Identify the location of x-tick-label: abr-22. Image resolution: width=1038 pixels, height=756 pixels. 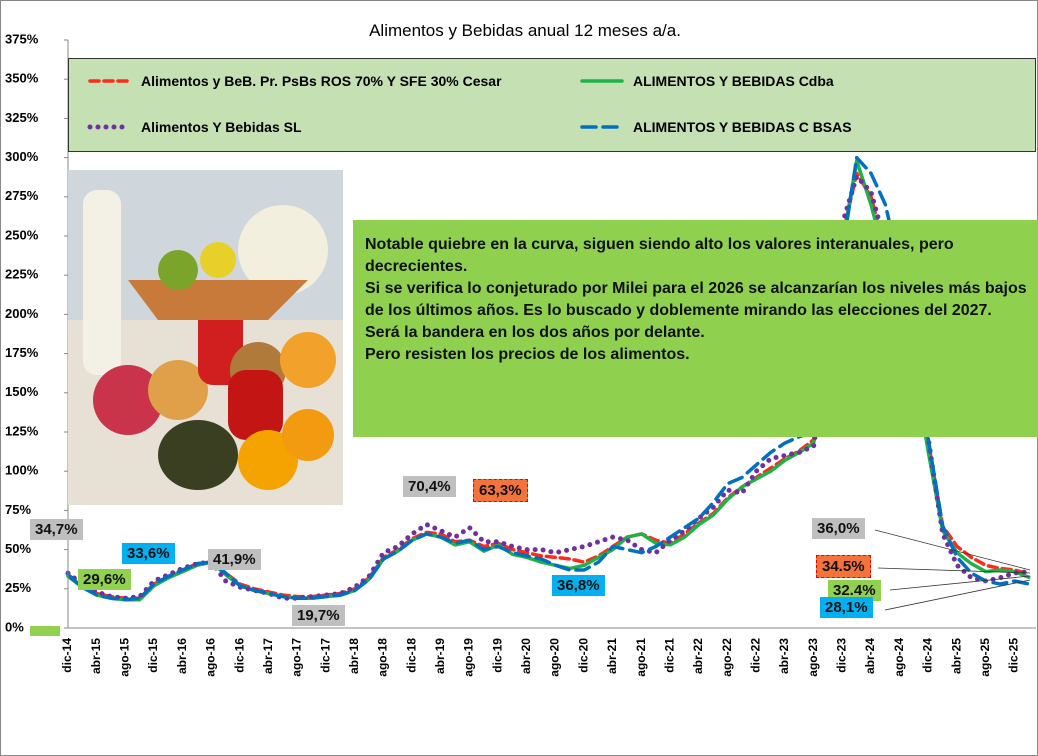
(698, 656).